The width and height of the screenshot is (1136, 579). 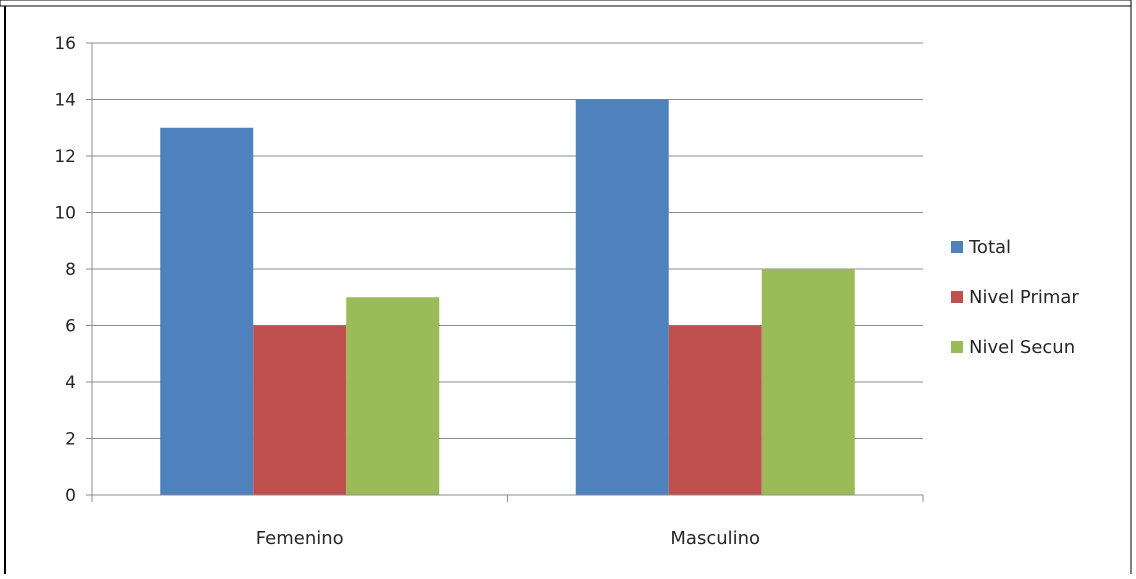 I want to click on y-tick-label: 6, so click(x=70, y=327).